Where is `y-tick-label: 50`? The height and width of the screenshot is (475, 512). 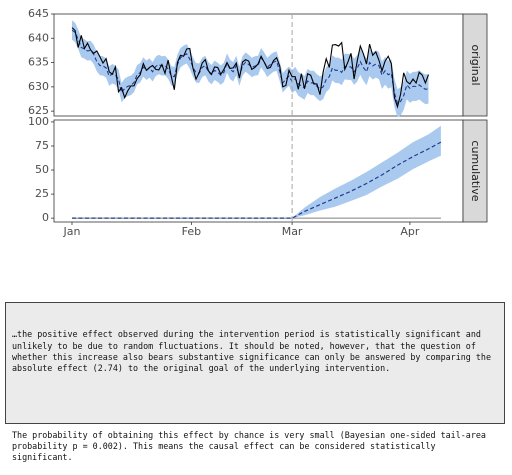
y-tick-label: 50 is located at coordinates (42, 169).